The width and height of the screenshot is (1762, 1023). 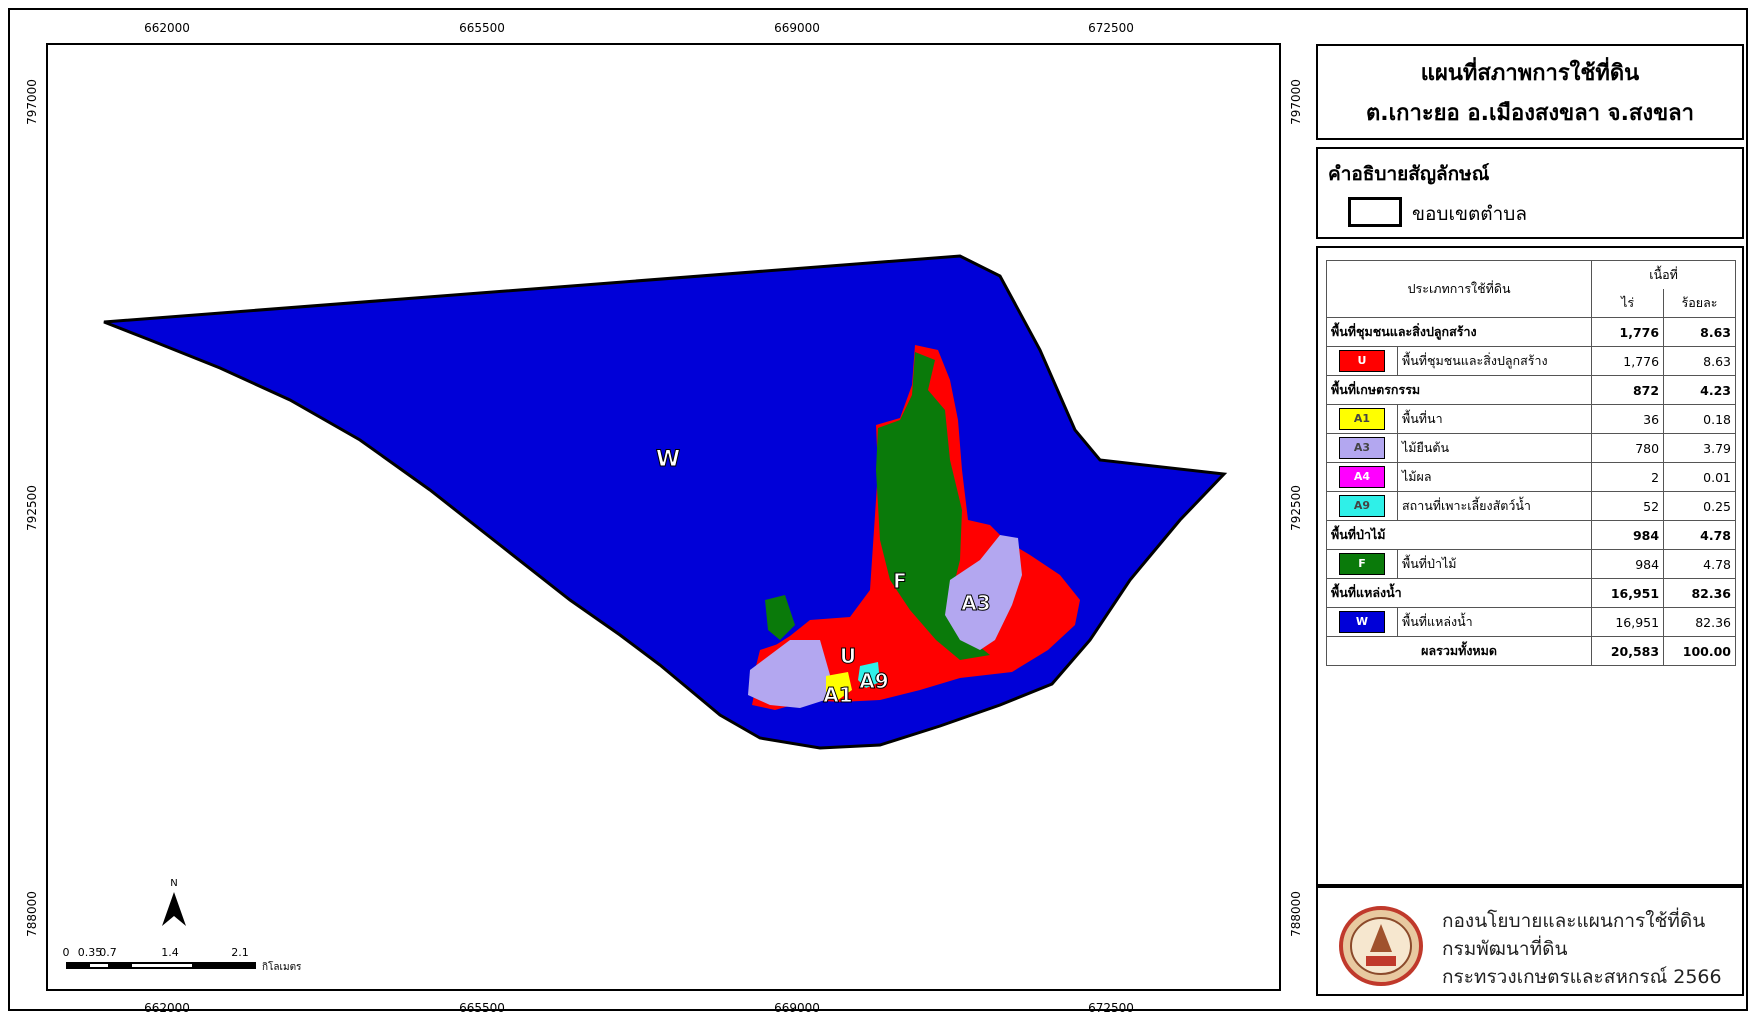 What do you see at coordinates (1628, 419) in the screenshot?
I see `class-rai: 36` at bounding box center [1628, 419].